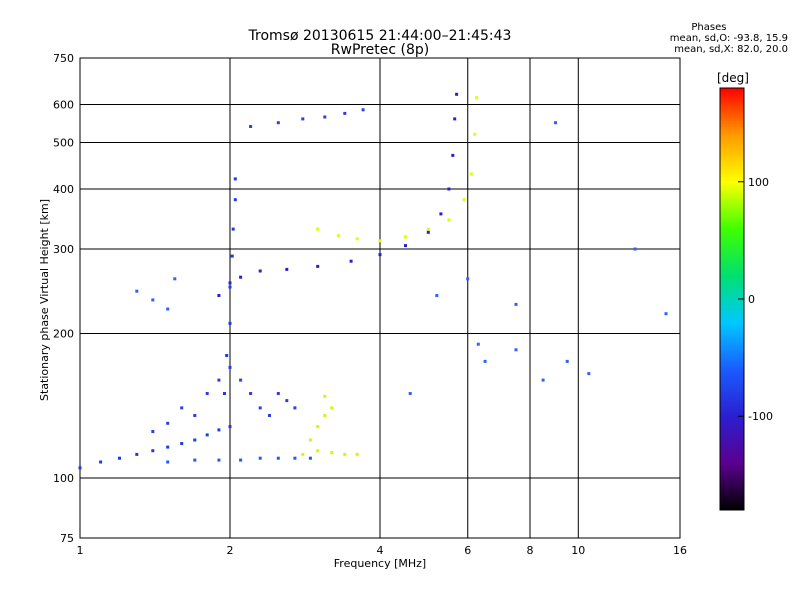  I want to click on phase-stats-x: mean, sd,X: 82.0, 20.0, so click(731, 49).